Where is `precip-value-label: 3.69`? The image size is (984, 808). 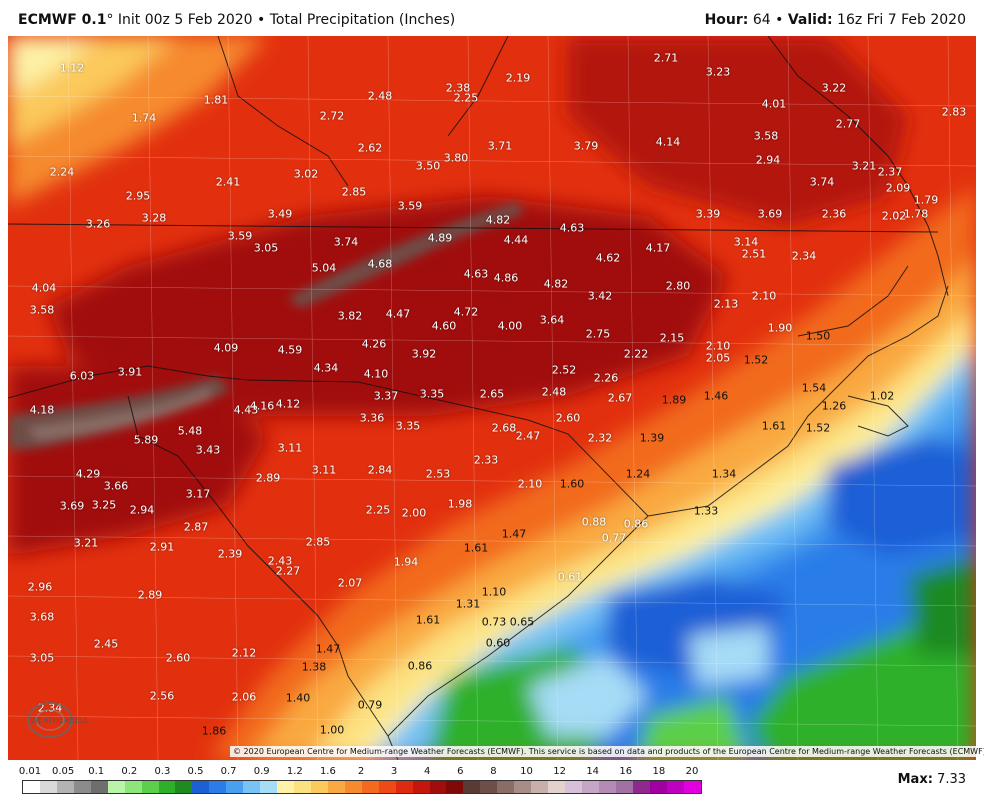
precip-value-label: 3.69 is located at coordinates (72, 506).